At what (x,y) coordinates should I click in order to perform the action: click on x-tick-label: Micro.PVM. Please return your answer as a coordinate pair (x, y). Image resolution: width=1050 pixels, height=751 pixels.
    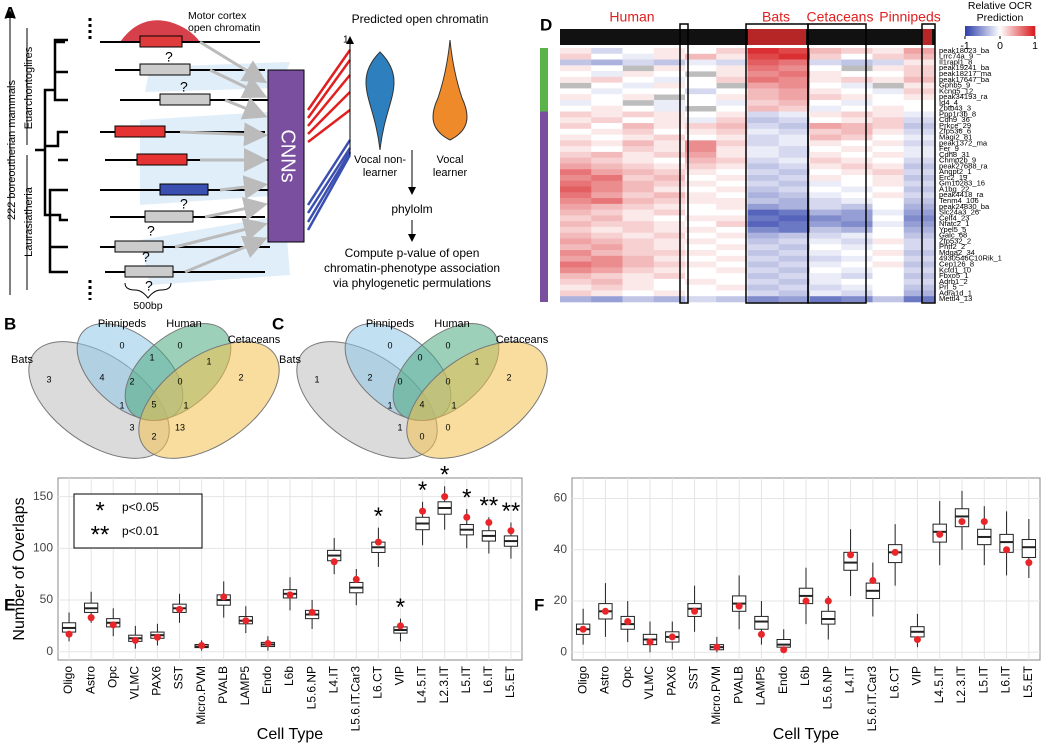
    Looking at the image, I should click on (716, 695).